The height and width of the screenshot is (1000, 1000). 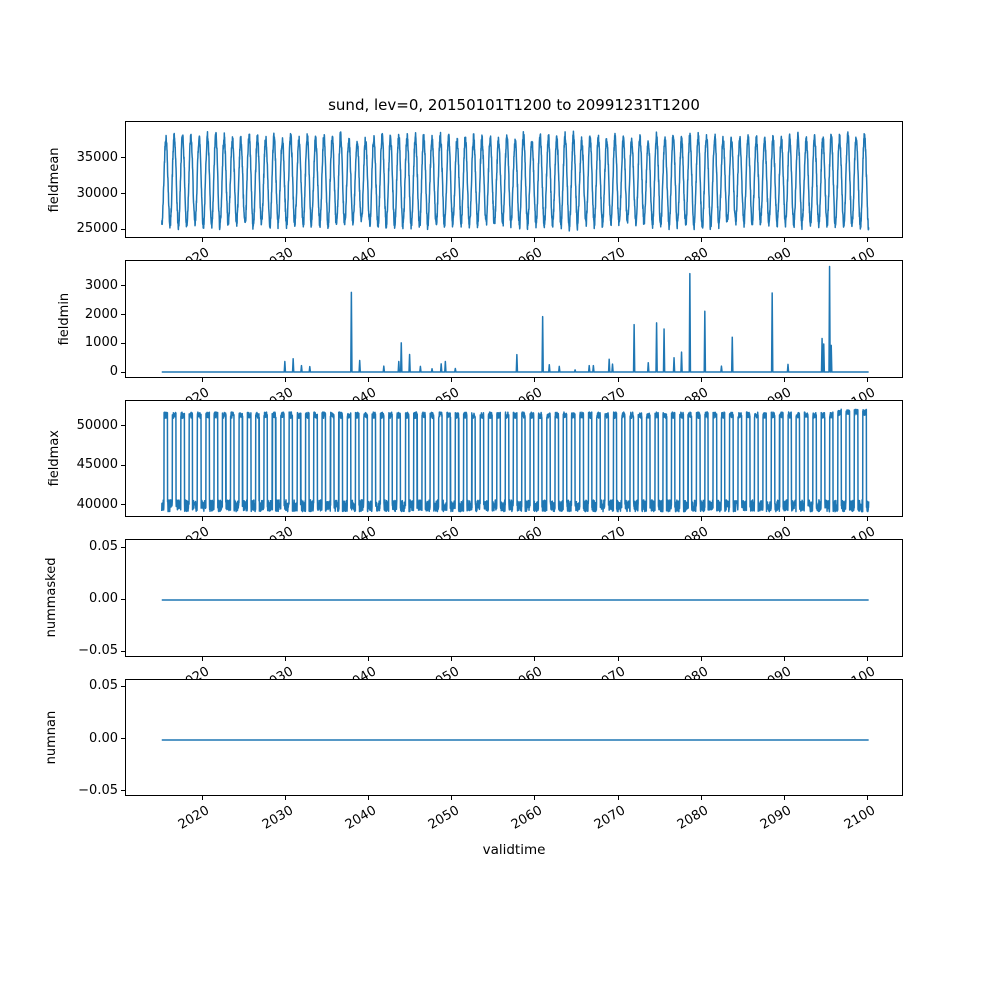 What do you see at coordinates (64, 319) in the screenshot?
I see `y-axis-label-fieldmin: fieldmin` at bounding box center [64, 319].